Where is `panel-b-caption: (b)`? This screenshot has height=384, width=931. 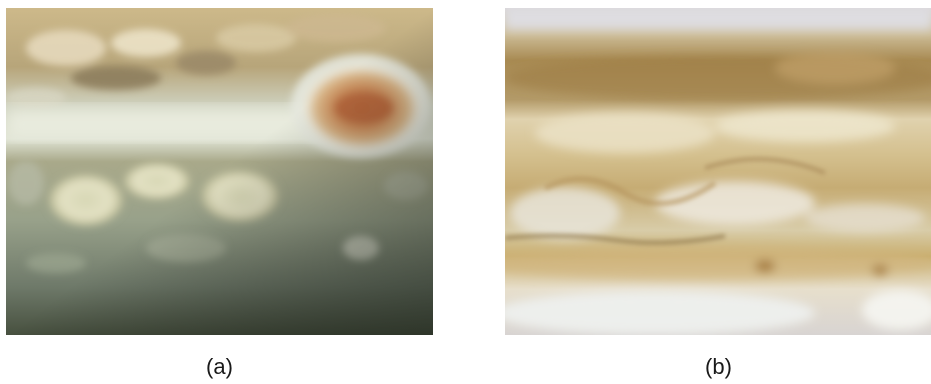
panel-b-caption: (b) is located at coordinates (718, 366).